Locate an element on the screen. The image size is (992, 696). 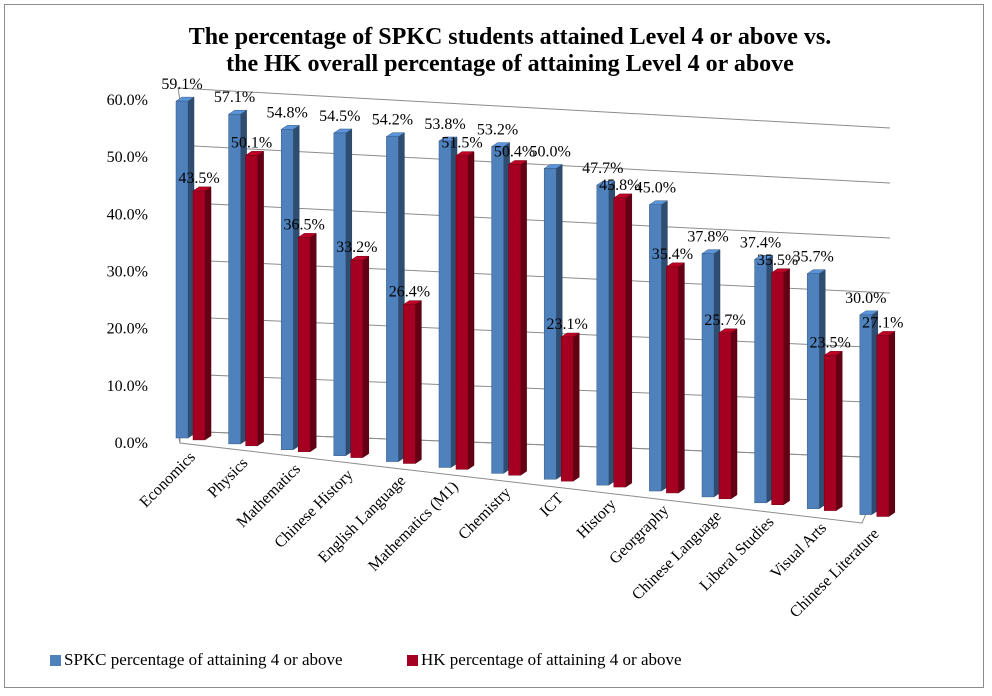
data-label-spkc: 54.8% is located at coordinates (287, 112).